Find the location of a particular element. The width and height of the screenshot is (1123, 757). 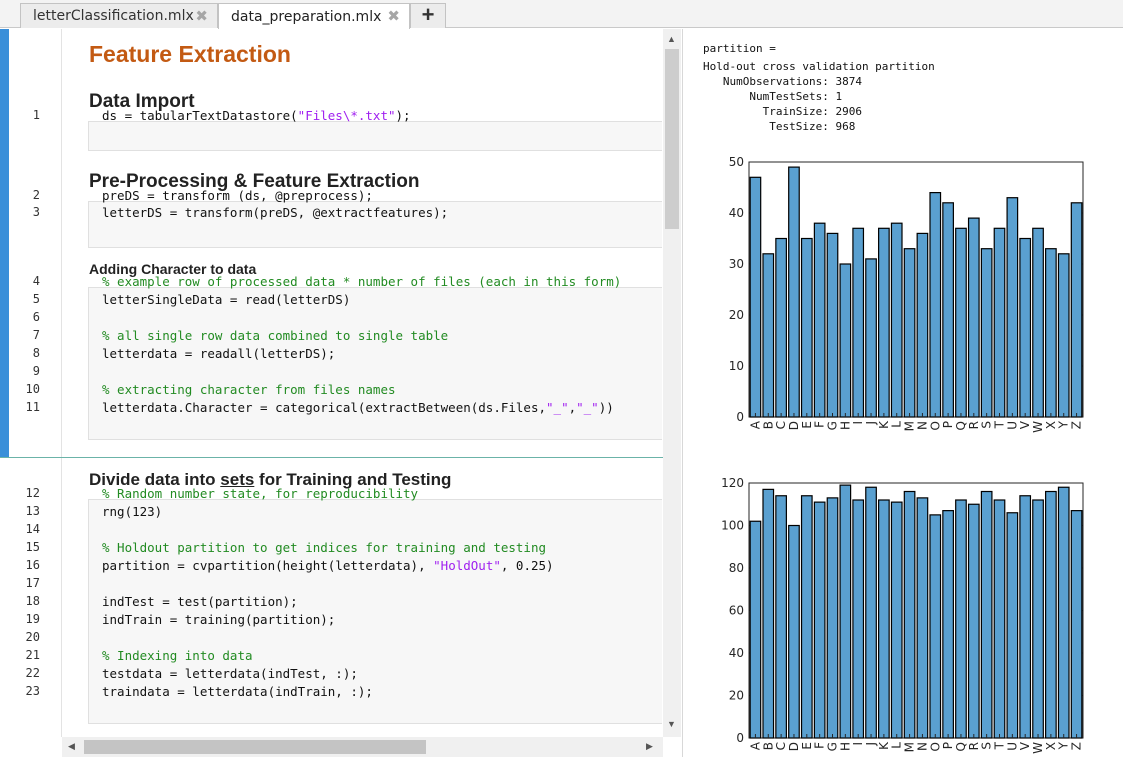

tab-data-preparation: data_preparation.mlx ✖ is located at coordinates (314, 16).